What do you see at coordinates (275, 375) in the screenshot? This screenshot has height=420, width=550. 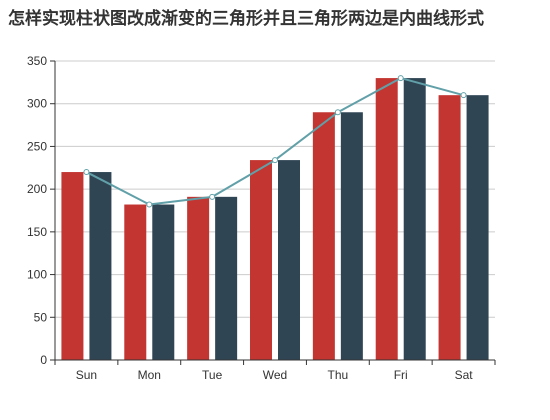 I see `x-tick-label-wed: Wed` at bounding box center [275, 375].